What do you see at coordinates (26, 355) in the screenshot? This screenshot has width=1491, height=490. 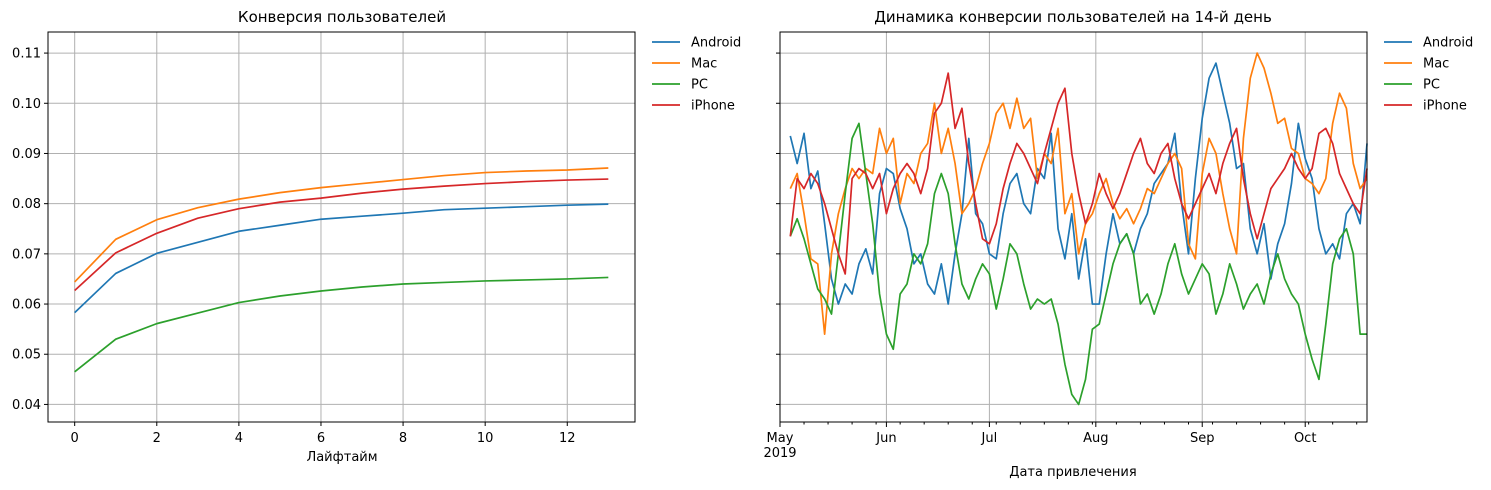 I see `left-y-tick-label: 0.05` at bounding box center [26, 355].